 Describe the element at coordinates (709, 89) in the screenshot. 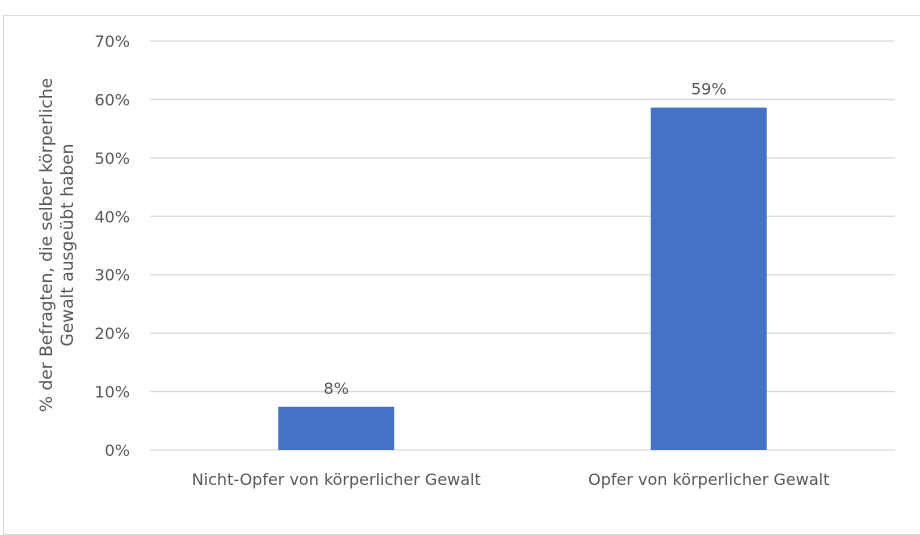

I see `data-label: 59%` at that location.